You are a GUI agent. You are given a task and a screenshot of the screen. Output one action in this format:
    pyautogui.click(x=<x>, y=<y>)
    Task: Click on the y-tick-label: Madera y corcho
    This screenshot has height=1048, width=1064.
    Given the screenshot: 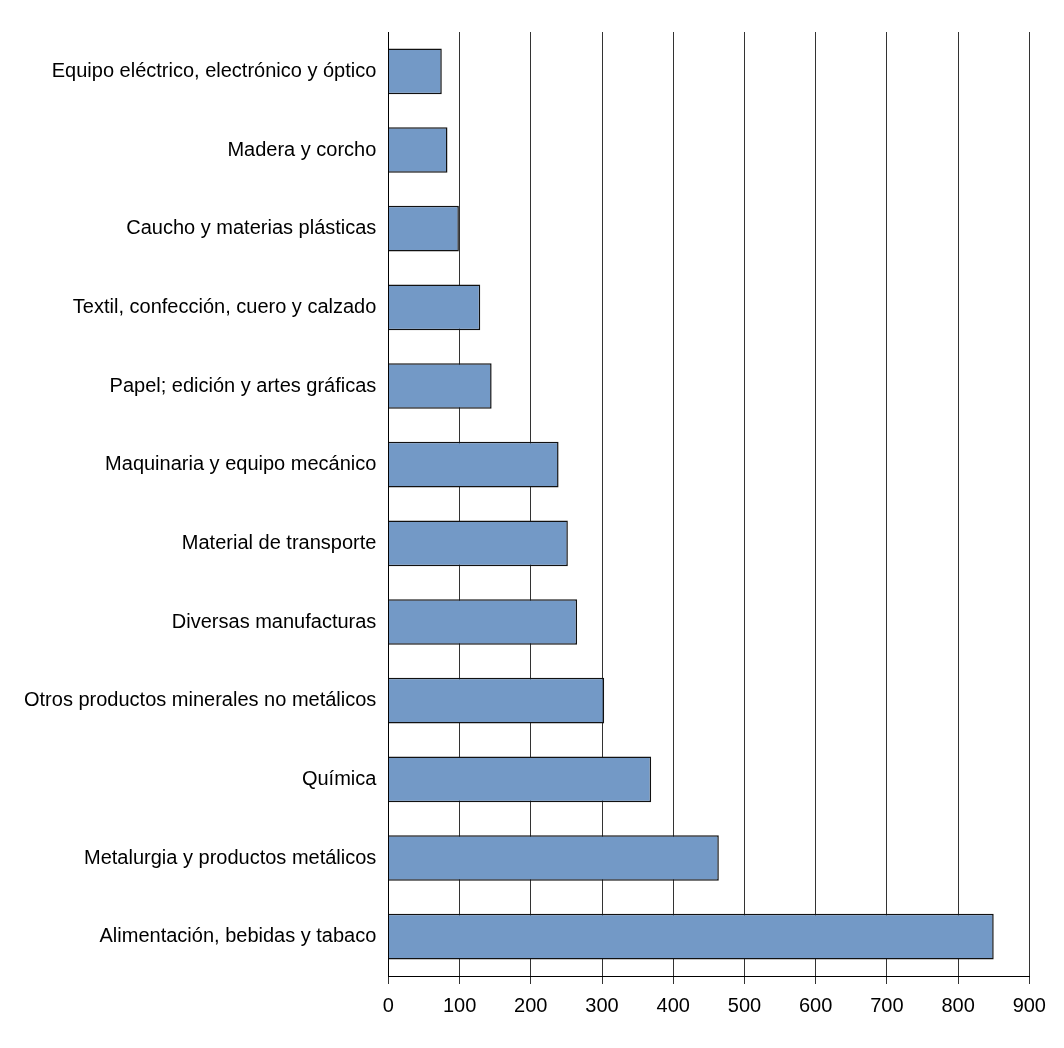 What is the action you would take?
    pyautogui.click(x=302, y=148)
    